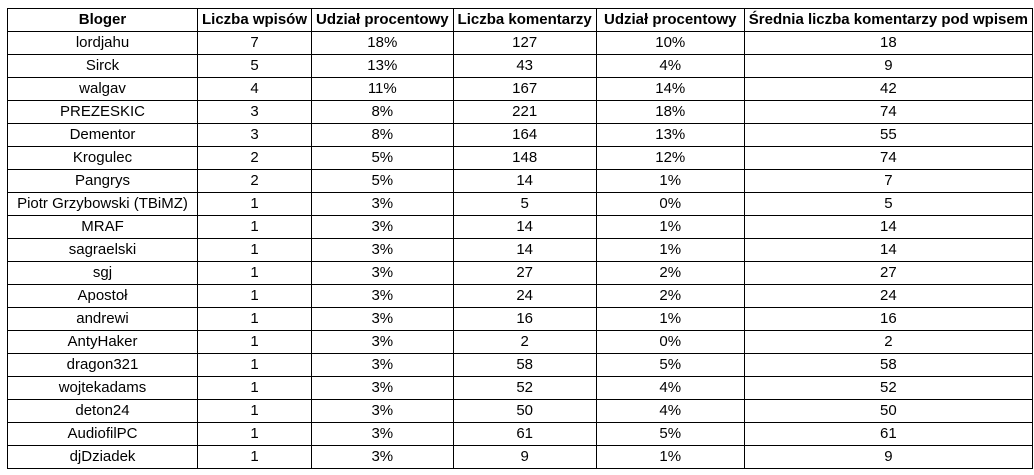  What do you see at coordinates (102, 388) in the screenshot?
I see `bloger-cell: wojtekadams` at bounding box center [102, 388].